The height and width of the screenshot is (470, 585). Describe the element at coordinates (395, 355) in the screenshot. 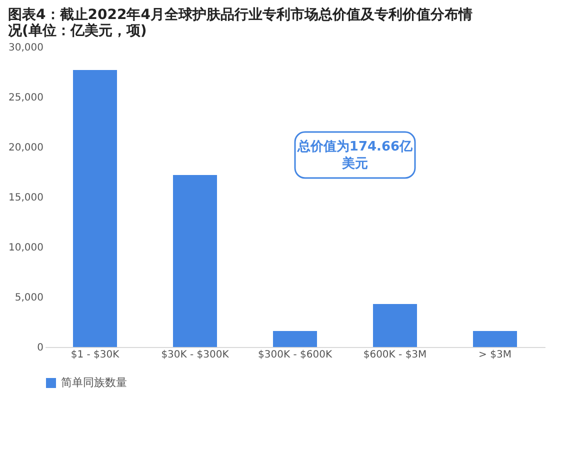

I see `x-tick-label: $600K - $3M` at that location.